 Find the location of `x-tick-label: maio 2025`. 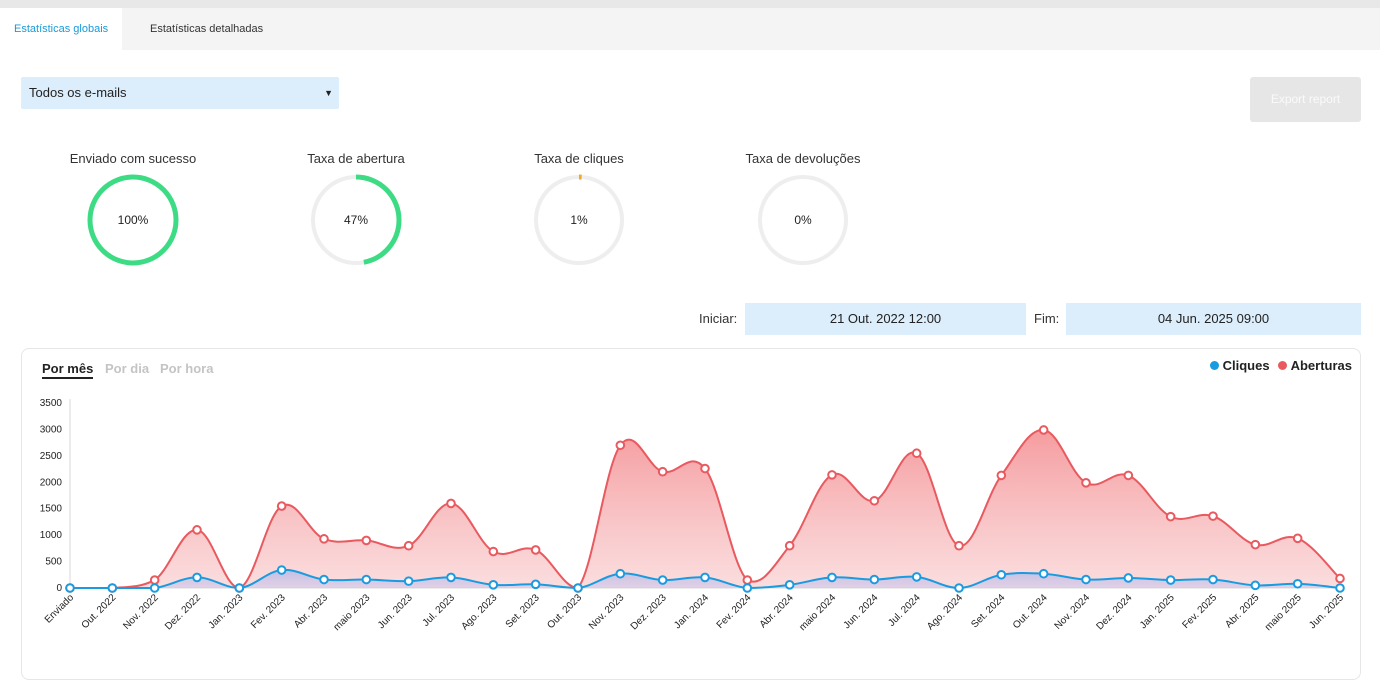

x-tick-label: maio 2025 is located at coordinates (1283, 612).